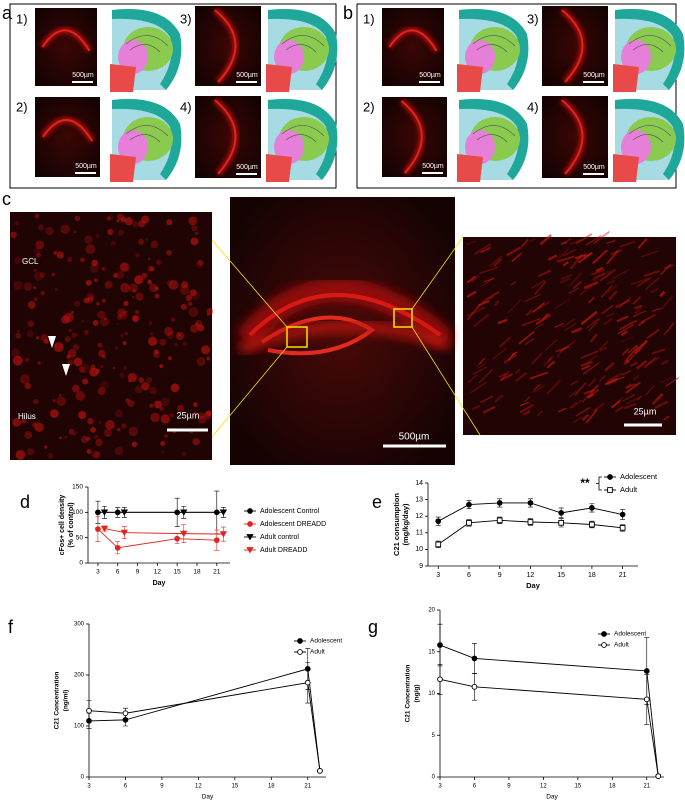 This screenshot has width=685, height=806. I want to click on legend-label: Adolescent, so click(639, 476).